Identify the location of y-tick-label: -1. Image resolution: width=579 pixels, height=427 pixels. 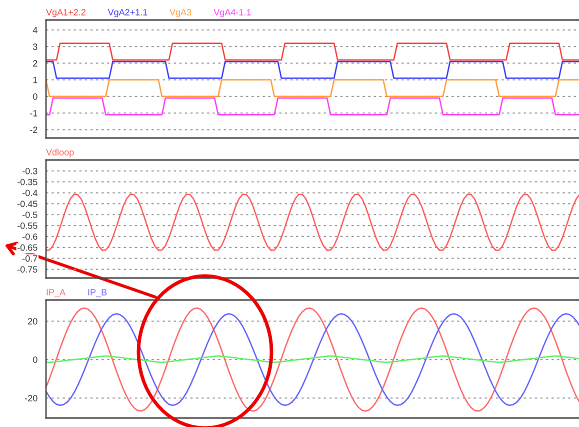
(34, 113).